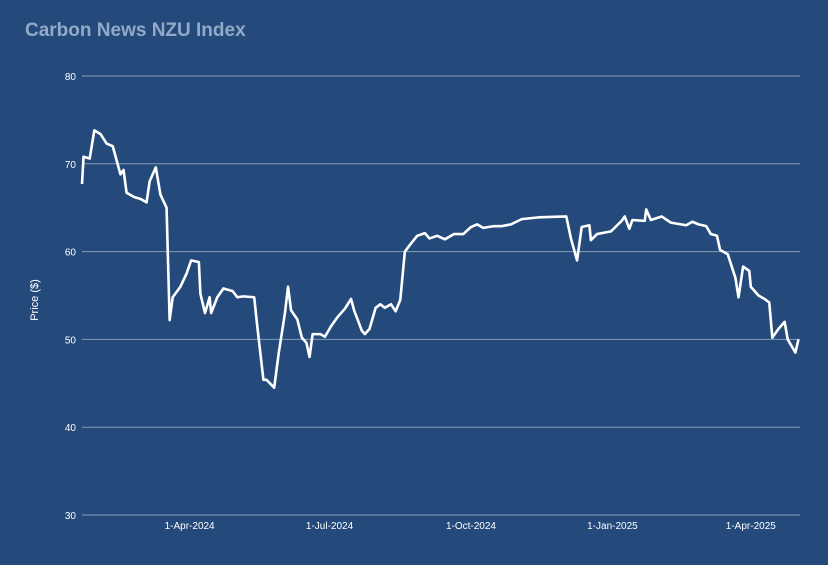 This screenshot has height=565, width=828. What do you see at coordinates (330, 526) in the screenshot?
I see `x-tick-label: 1-Jul-2024` at bounding box center [330, 526].